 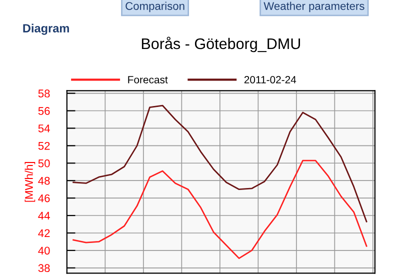 I want to click on text: Diagram, so click(x=46, y=29).